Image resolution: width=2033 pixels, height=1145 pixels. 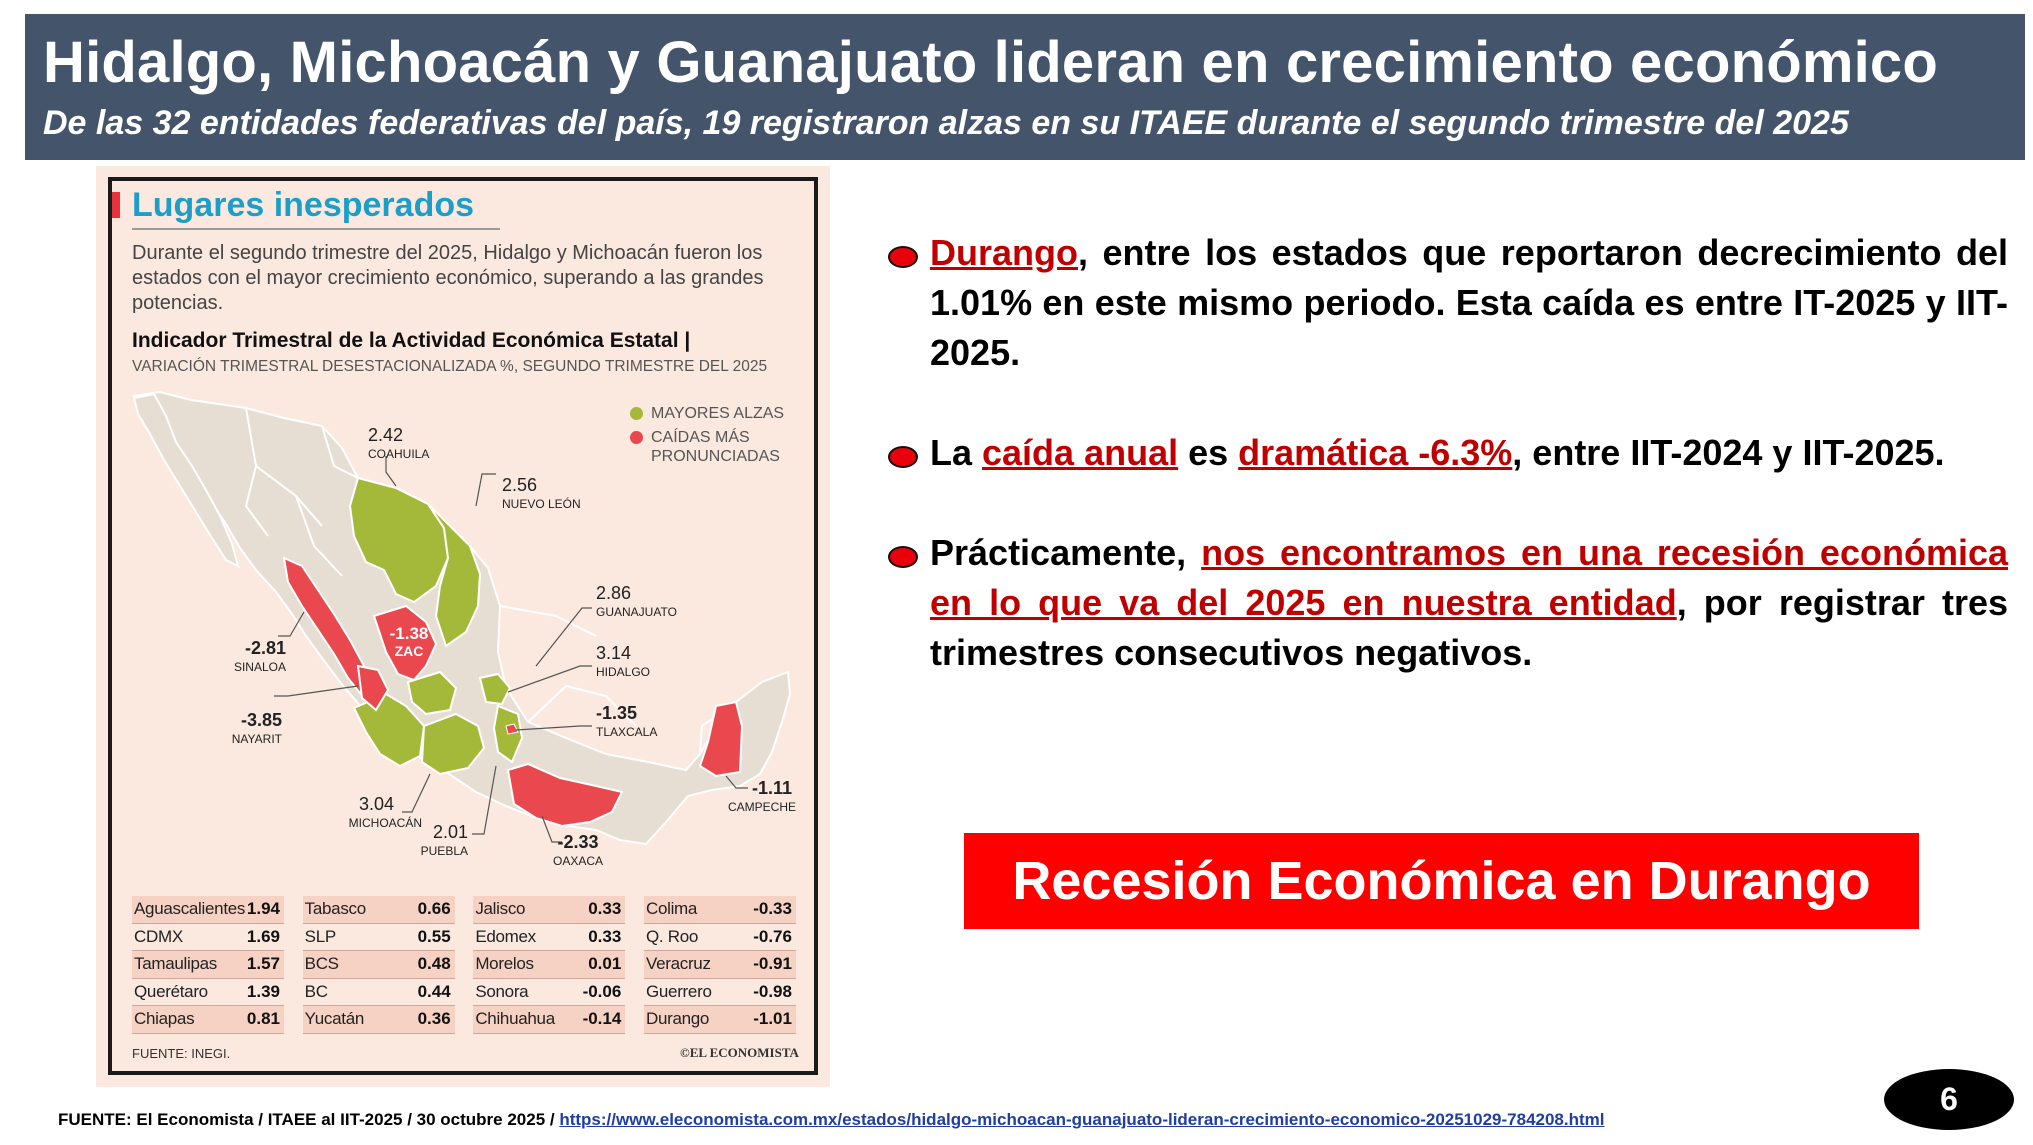 I want to click on title-underline, so click(x=316, y=229).